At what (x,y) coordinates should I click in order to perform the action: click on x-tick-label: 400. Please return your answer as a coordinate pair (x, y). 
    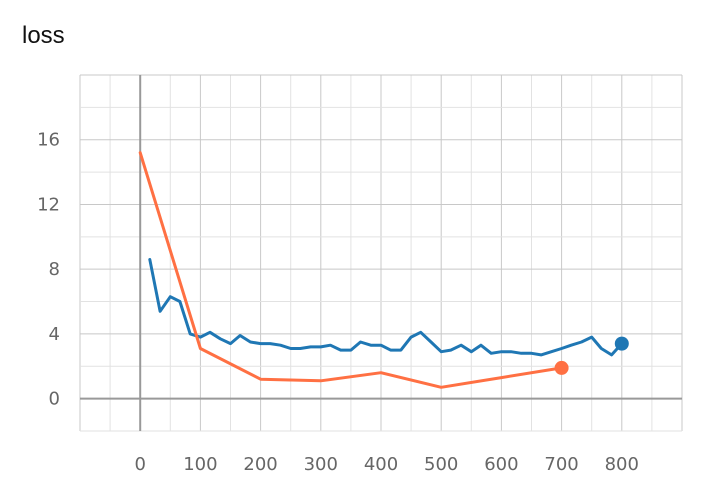
    Looking at the image, I should click on (381, 464).